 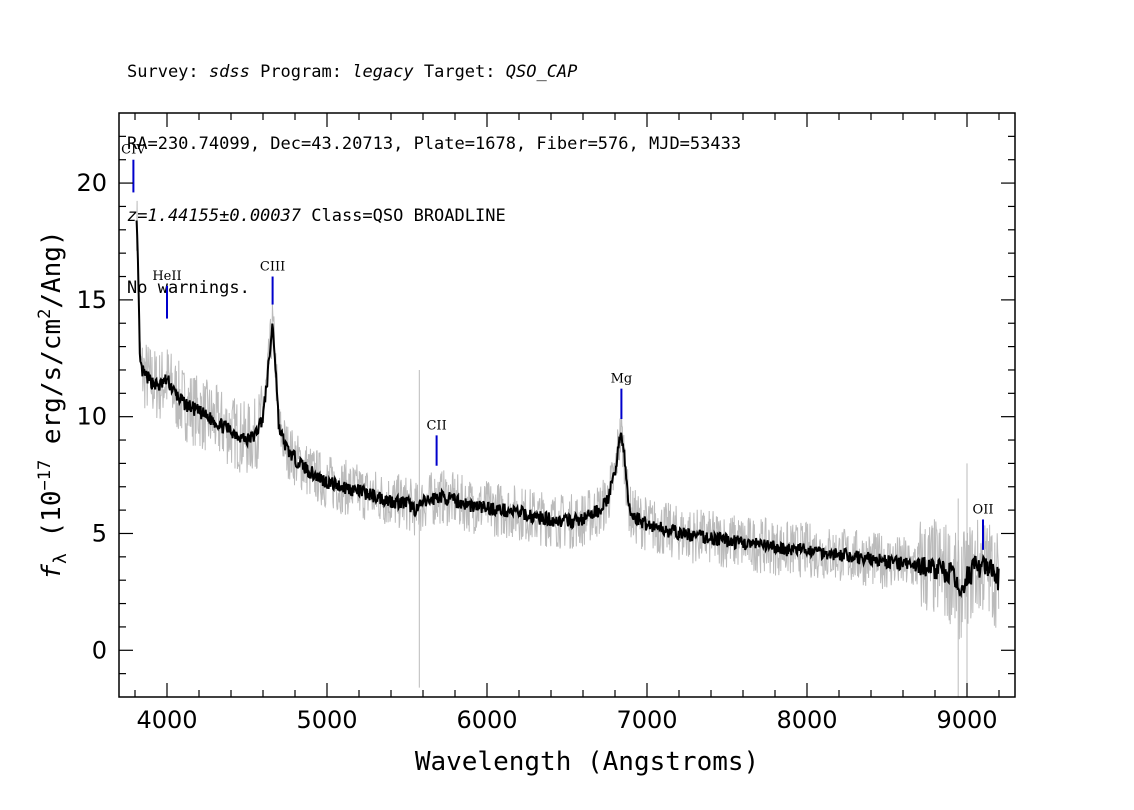 What do you see at coordinates (188, 288) in the screenshot?
I see `header-line-warnings: No warnings.` at bounding box center [188, 288].